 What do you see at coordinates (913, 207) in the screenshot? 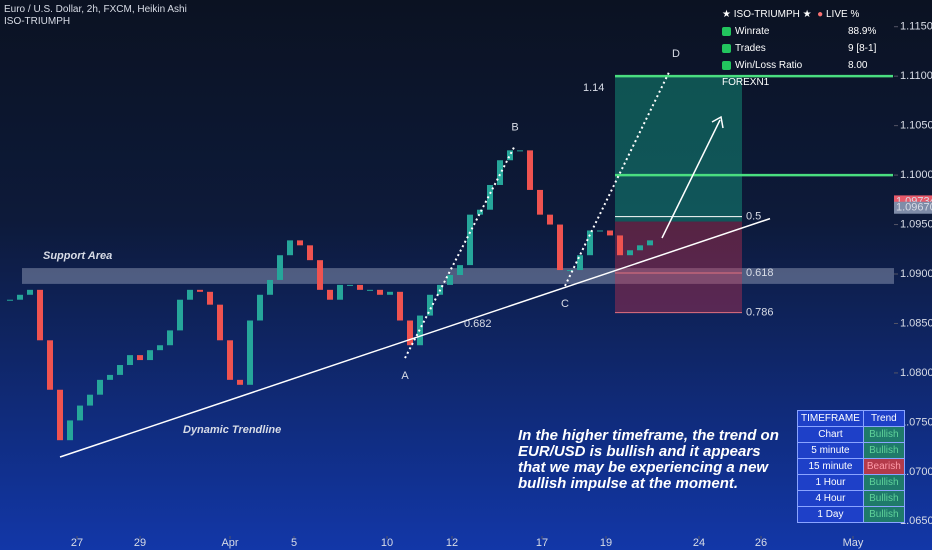
I see `price-tag` at bounding box center [913, 207].